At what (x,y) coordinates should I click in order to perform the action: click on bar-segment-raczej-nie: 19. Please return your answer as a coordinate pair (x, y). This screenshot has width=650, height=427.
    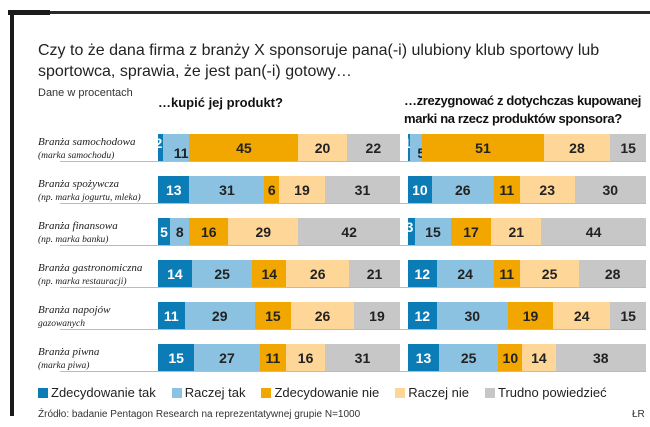
    Looking at the image, I should click on (301, 189).